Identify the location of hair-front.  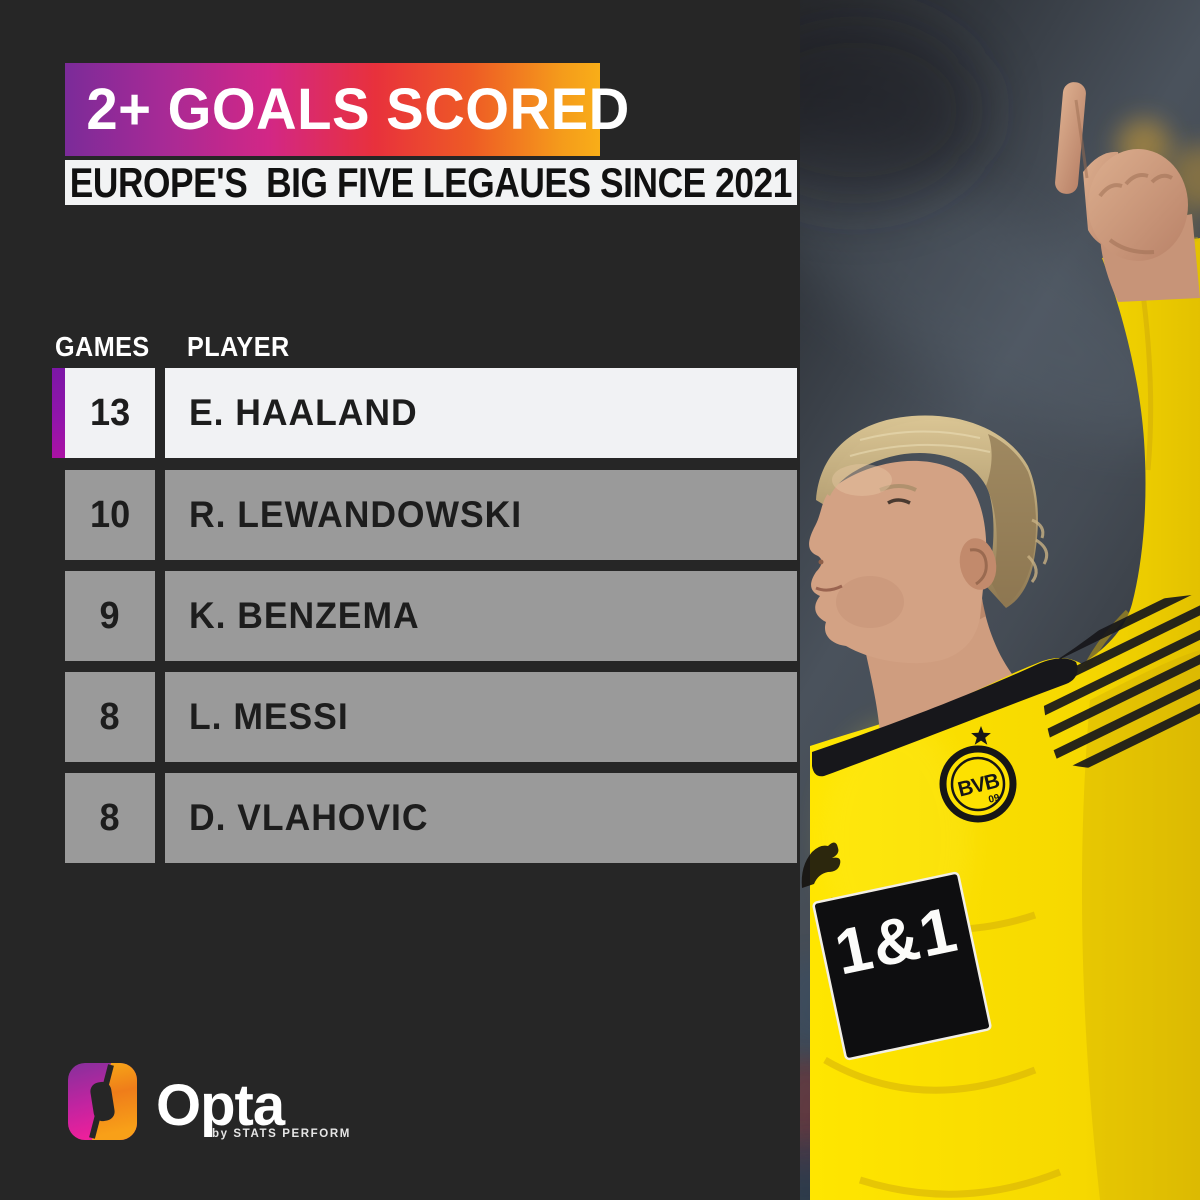
(930, 513).